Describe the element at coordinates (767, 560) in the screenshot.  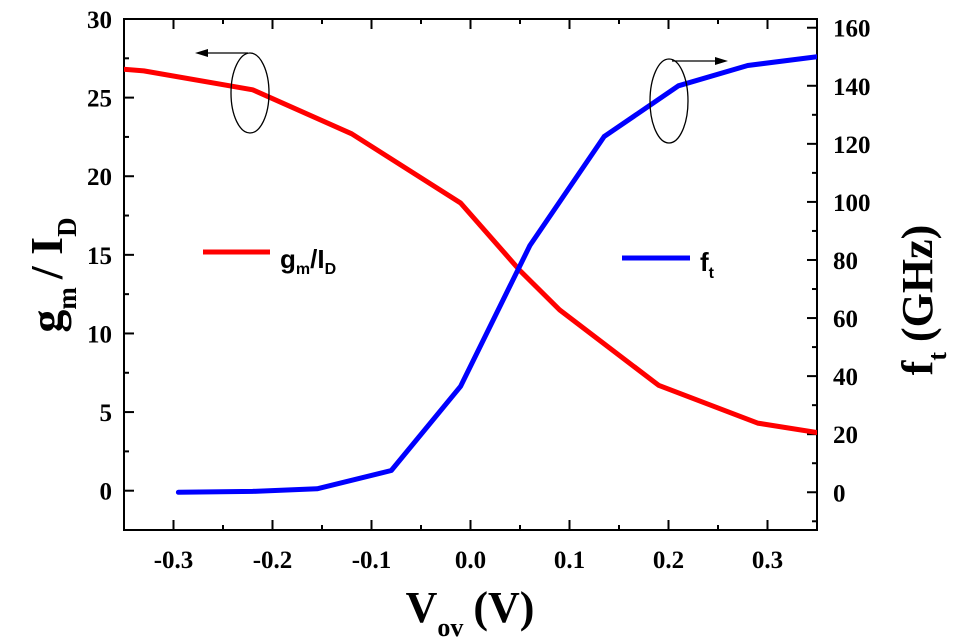
I see `x-tick-label: 0.3` at that location.